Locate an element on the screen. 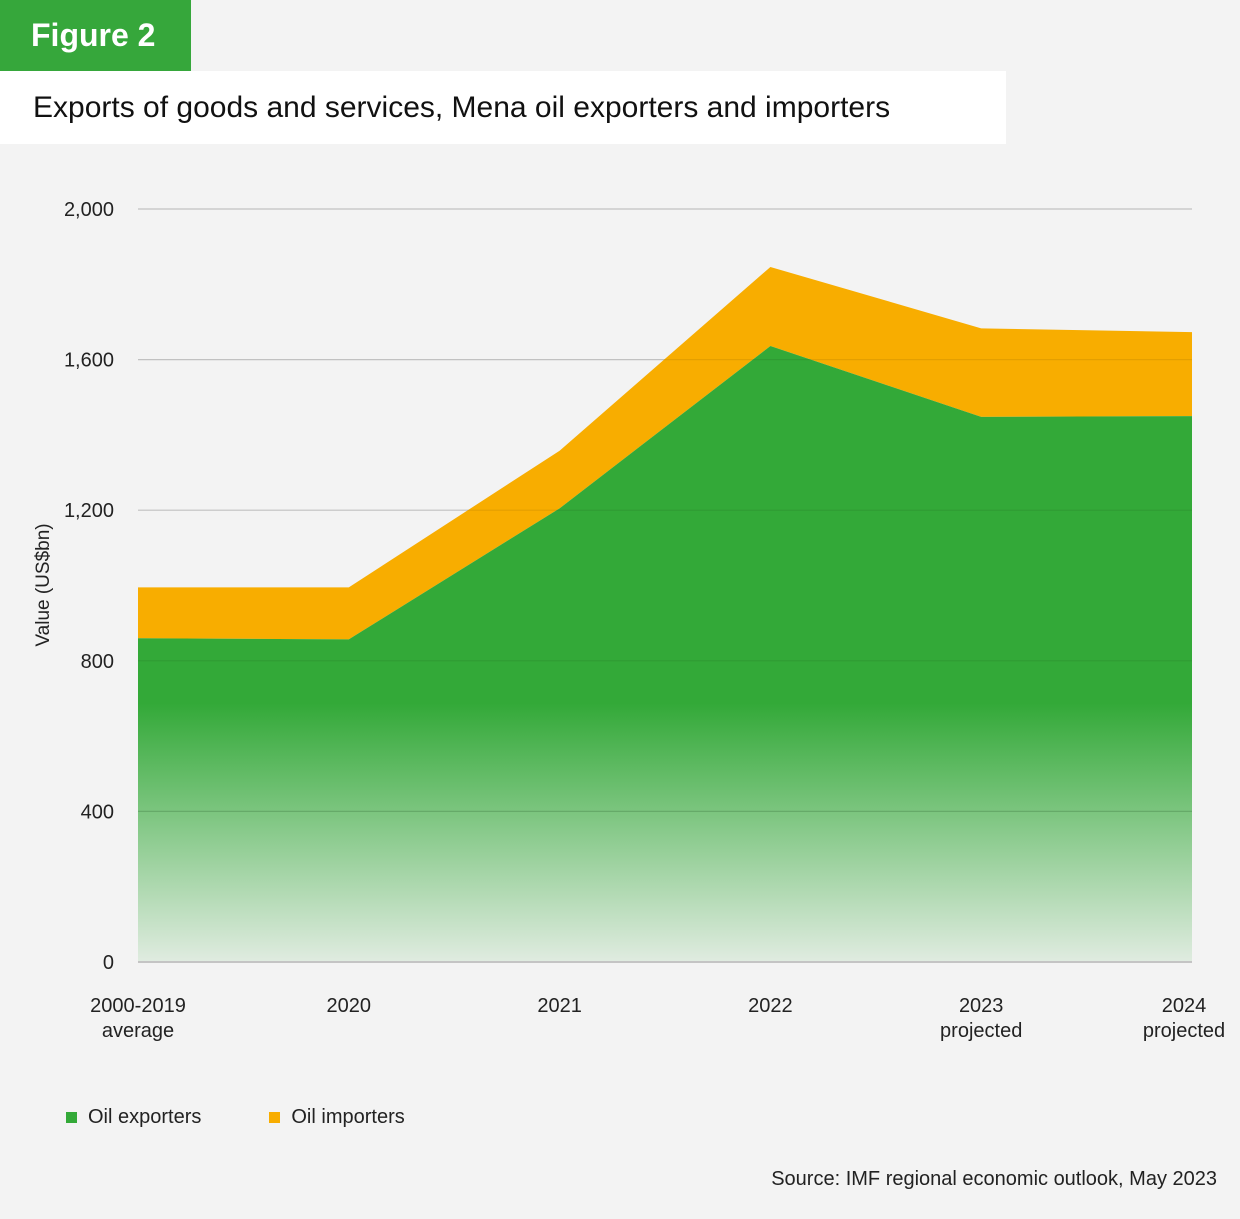 The image size is (1240, 1219). y-axis-label: Value (US$bn) is located at coordinates (43, 584).